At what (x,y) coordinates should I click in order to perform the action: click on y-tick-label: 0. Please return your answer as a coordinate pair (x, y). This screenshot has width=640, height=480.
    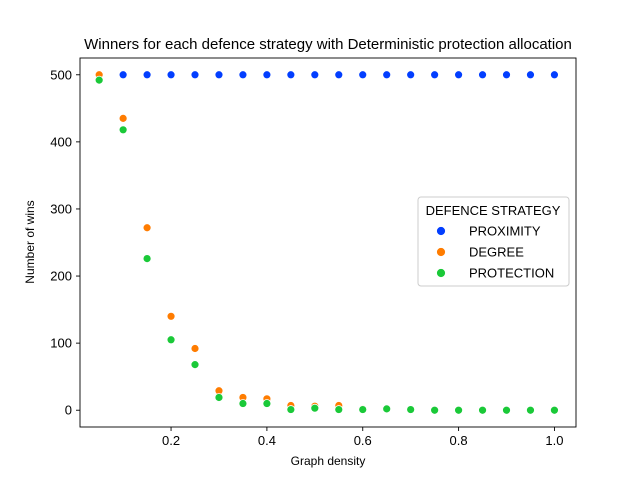
    Looking at the image, I should click on (68, 410).